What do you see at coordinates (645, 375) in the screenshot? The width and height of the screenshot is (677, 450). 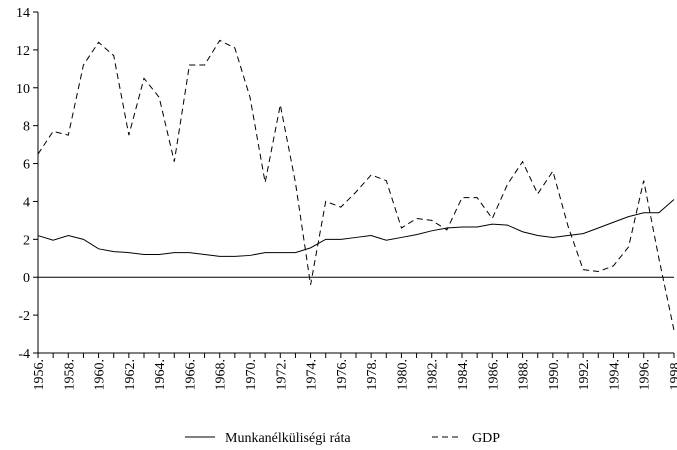 I see `x-tick-label: 1996.` at bounding box center [645, 375].